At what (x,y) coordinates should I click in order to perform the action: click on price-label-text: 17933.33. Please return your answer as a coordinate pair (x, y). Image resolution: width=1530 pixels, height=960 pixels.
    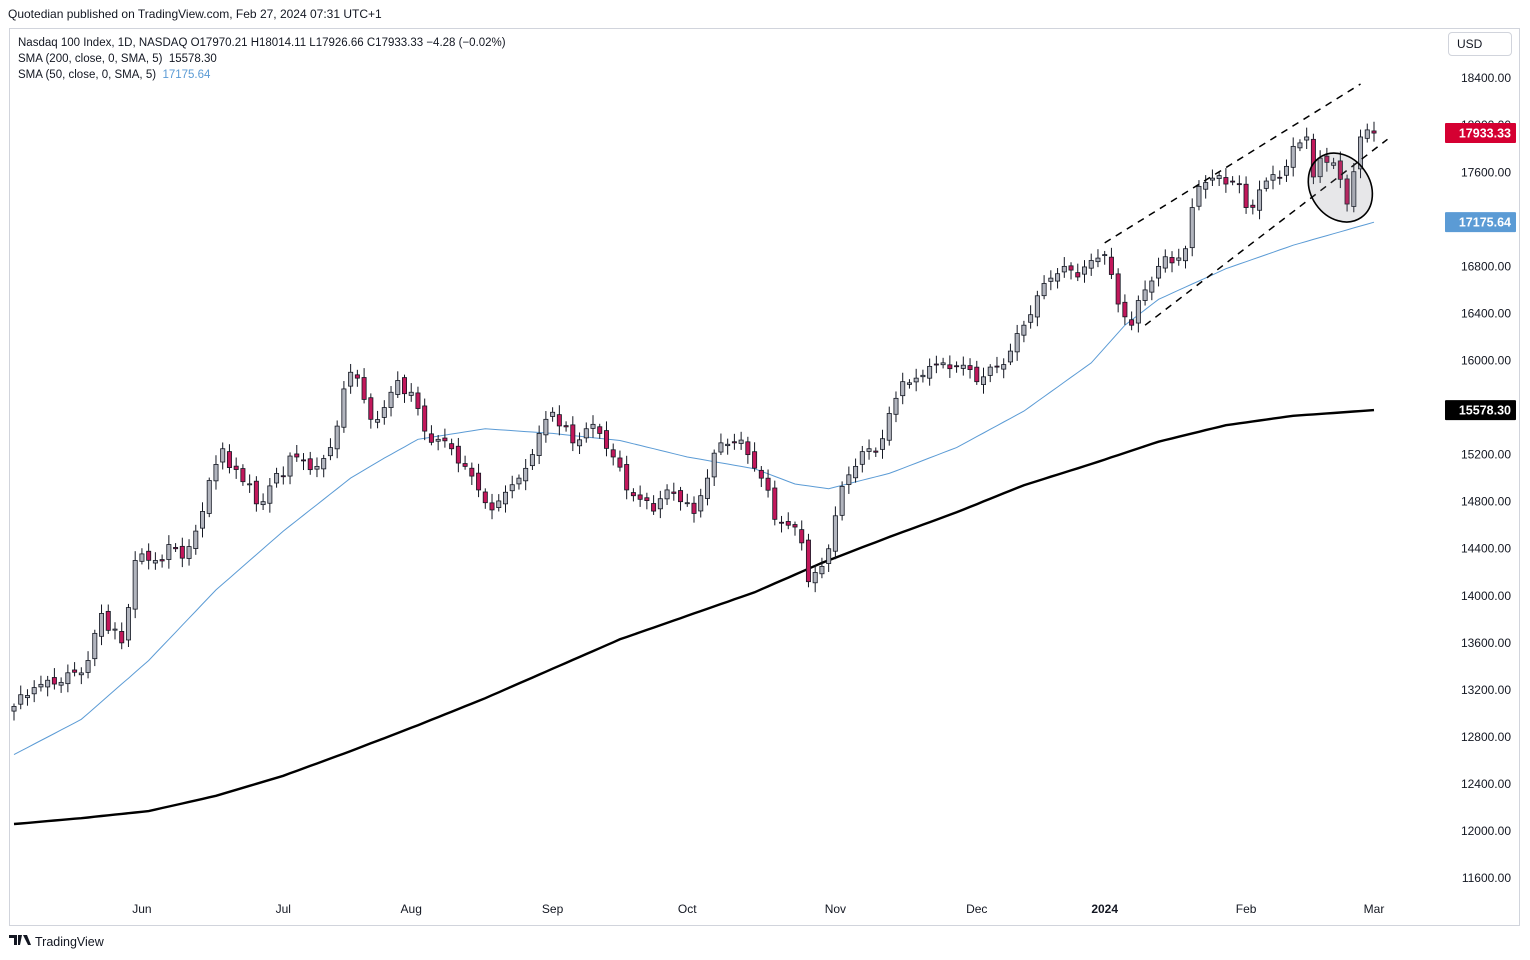
    Looking at the image, I should click on (1485, 134).